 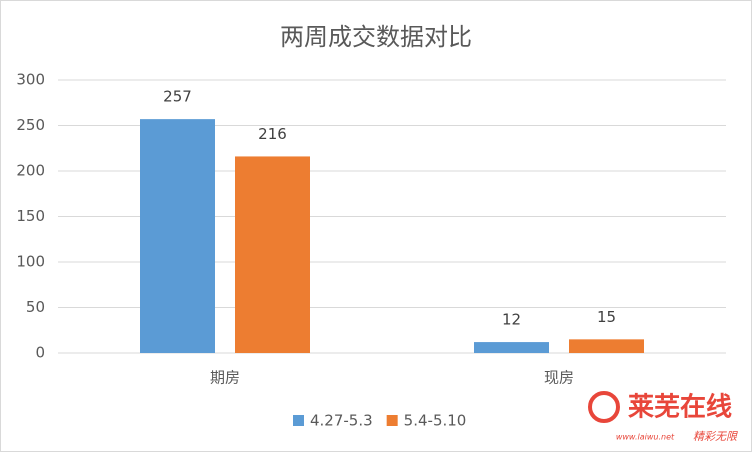 I want to click on chart-title: 两周成交数据对比, so click(x=376, y=37).